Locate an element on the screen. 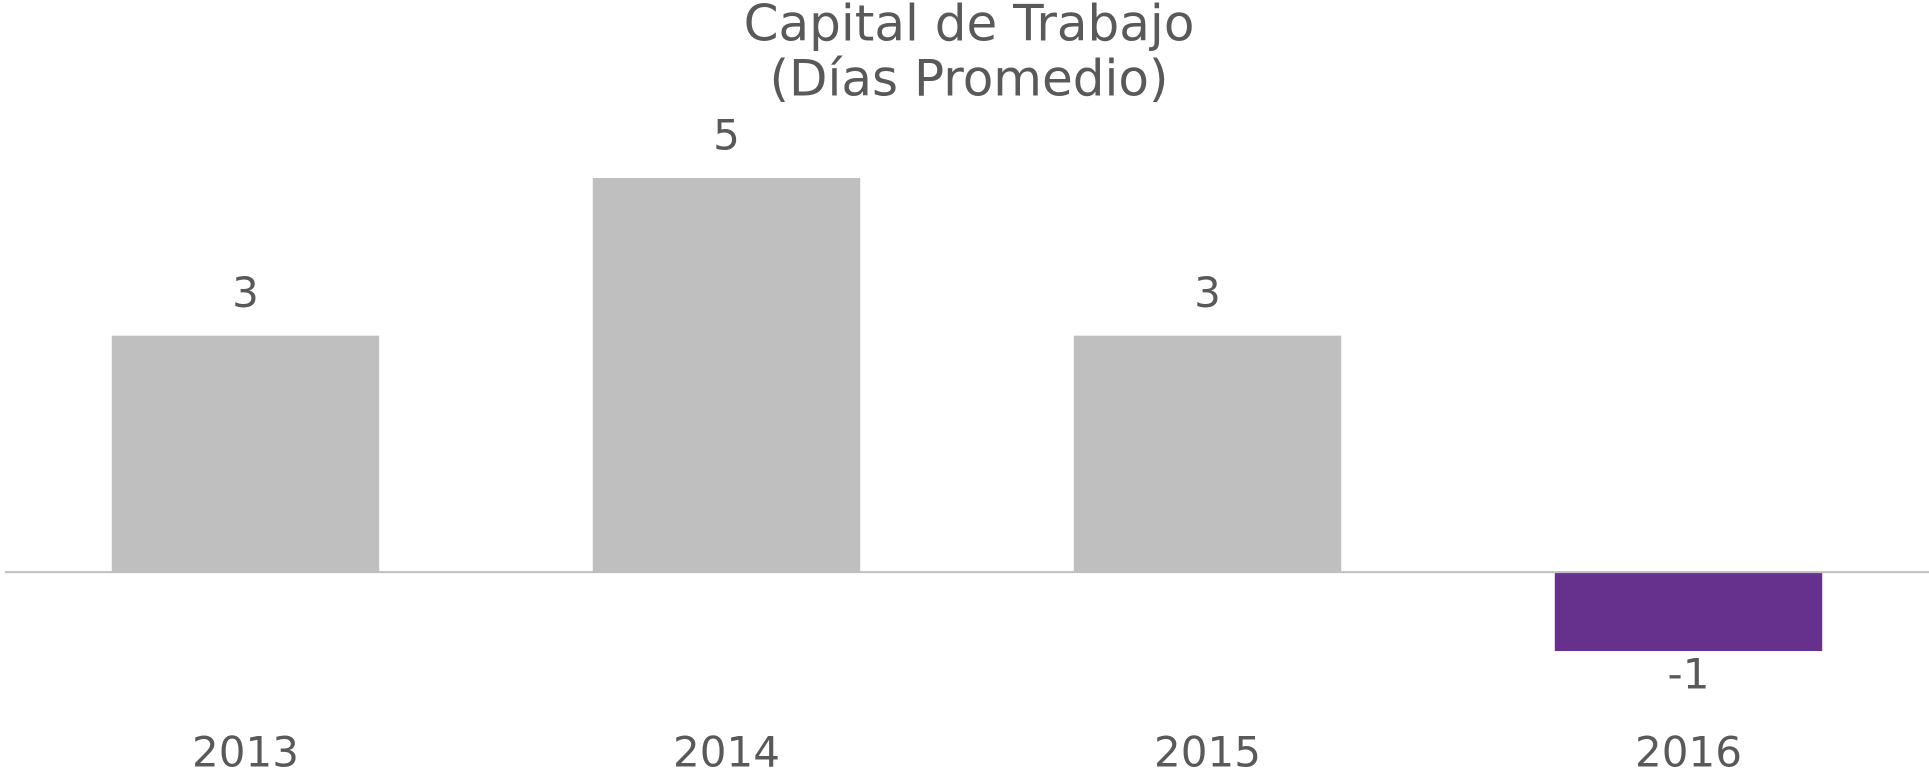  x-tick-label: 2015 is located at coordinates (1207, 752).